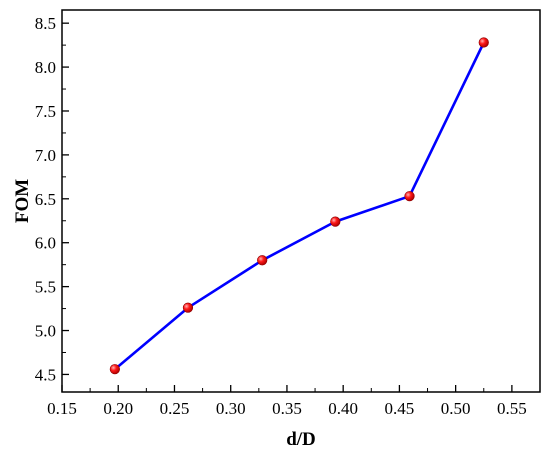 This screenshot has height=458, width=550. Describe the element at coordinates (45, 23) in the screenshot. I see `y-tick-label: 8.5` at that location.